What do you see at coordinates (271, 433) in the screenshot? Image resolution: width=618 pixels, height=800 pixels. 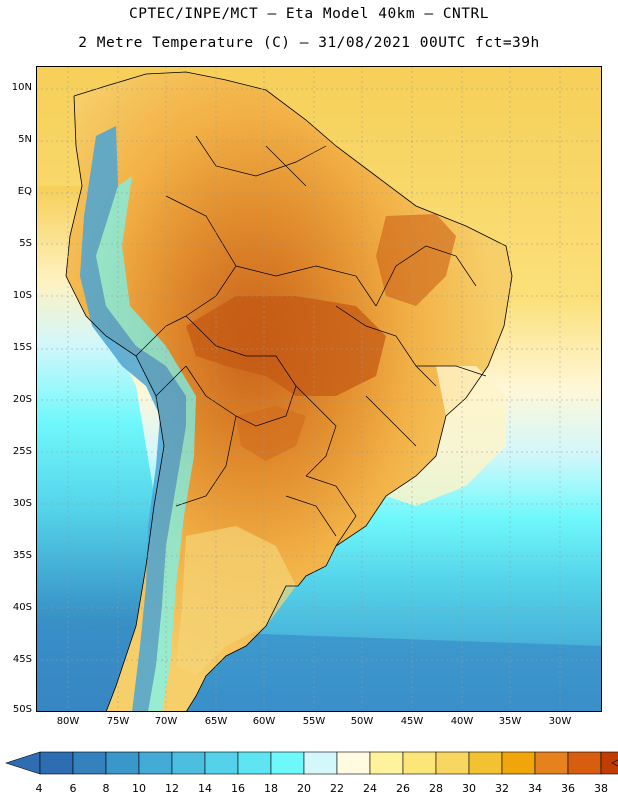 I see `hot-core-south` at bounding box center [271, 433].